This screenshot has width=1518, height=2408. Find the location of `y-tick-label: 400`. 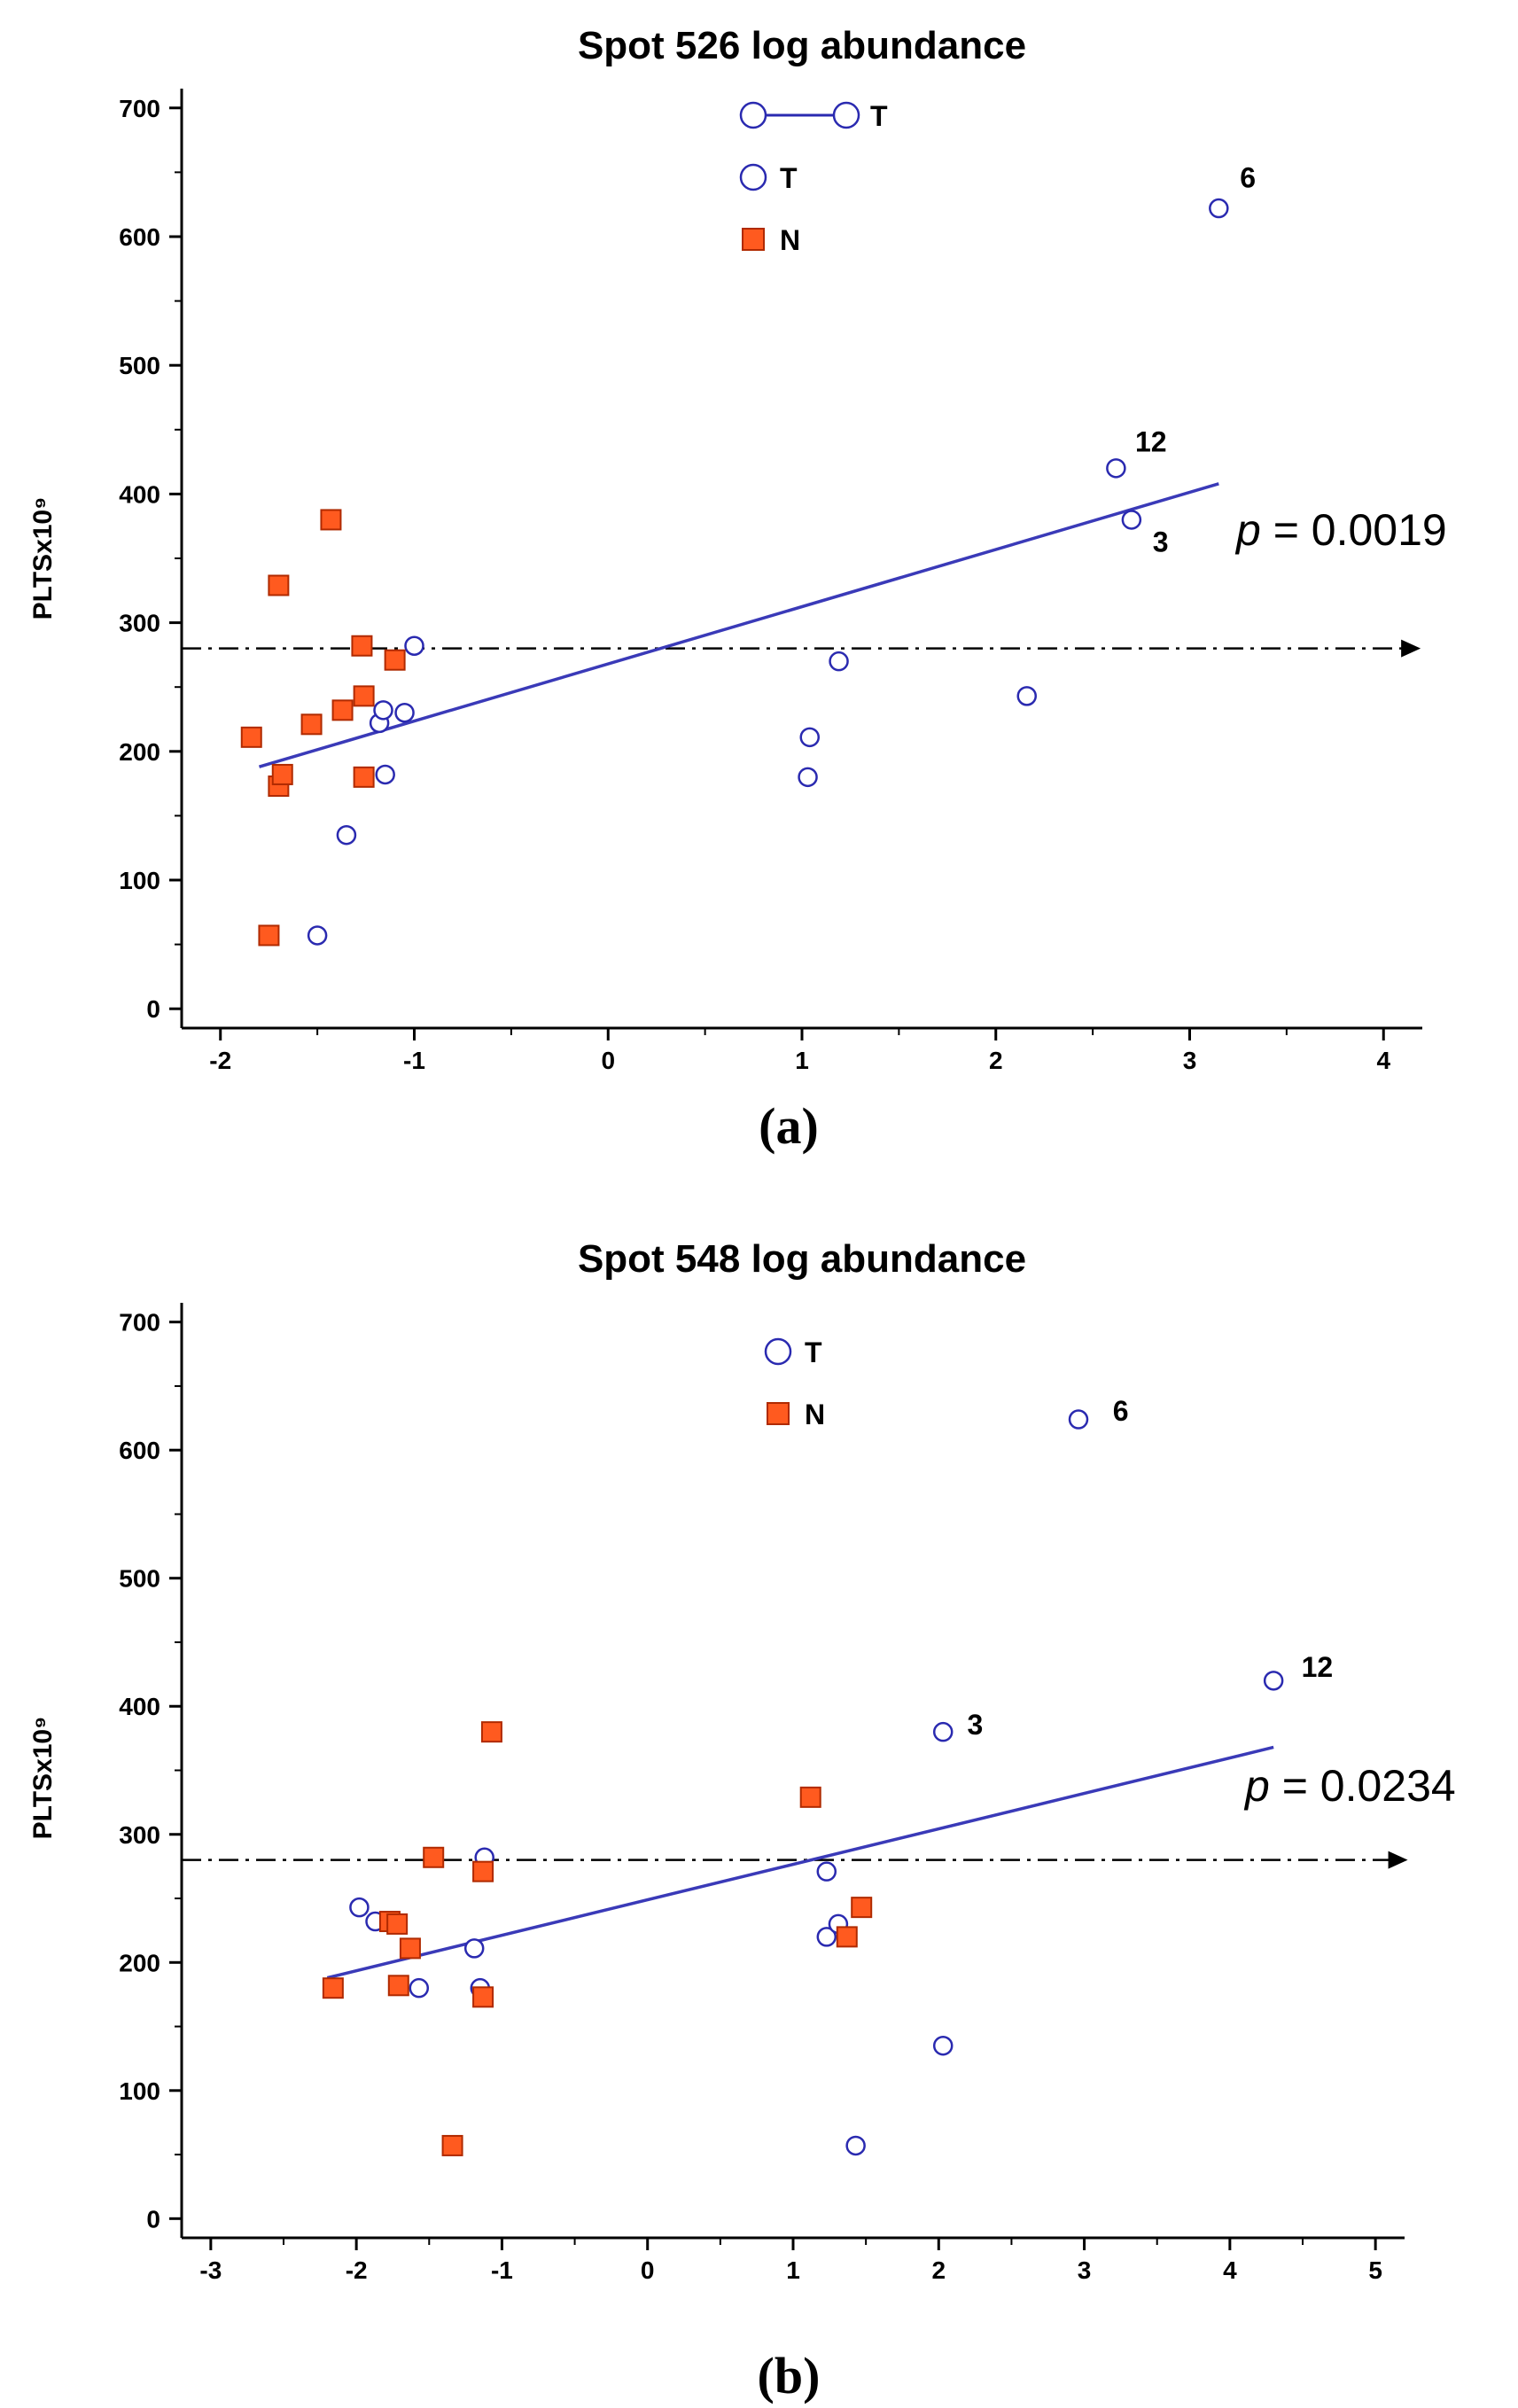

y-tick-label: 400 is located at coordinates (139, 494).